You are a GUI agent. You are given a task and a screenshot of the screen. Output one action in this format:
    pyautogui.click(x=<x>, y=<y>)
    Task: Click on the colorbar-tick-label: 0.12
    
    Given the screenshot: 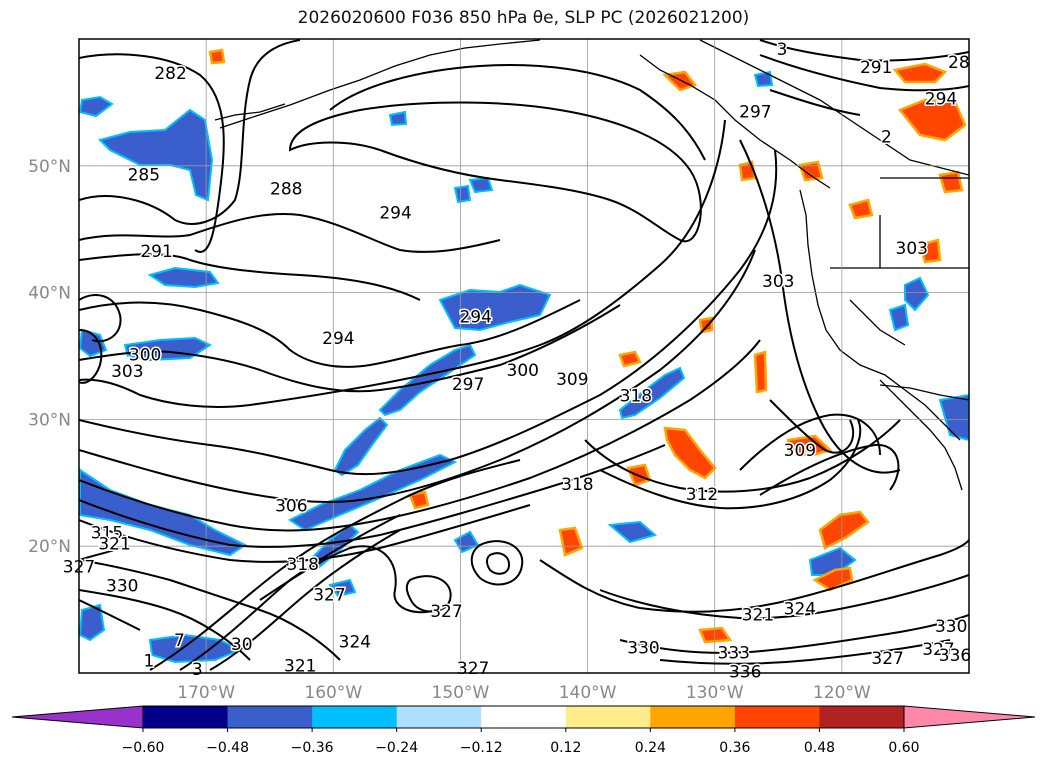 What is the action you would take?
    pyautogui.click(x=565, y=748)
    